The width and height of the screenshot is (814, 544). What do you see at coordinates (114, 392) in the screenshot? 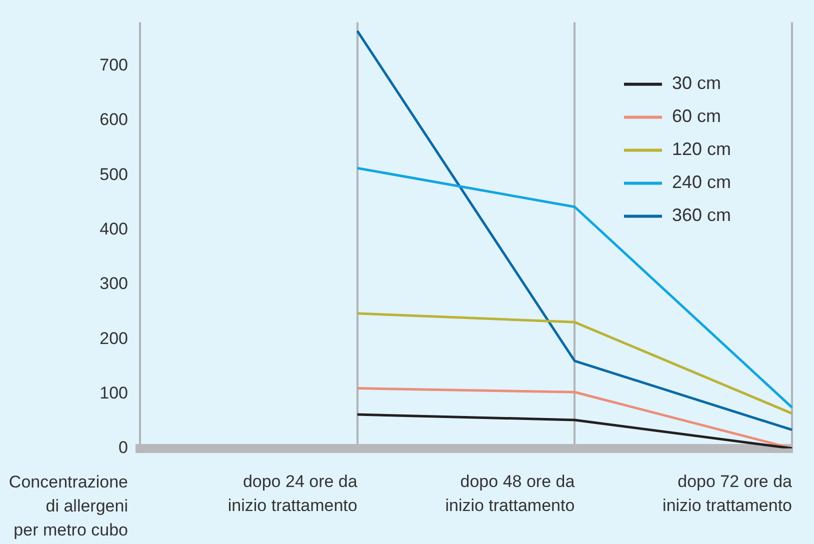
I see `y-tick-label: 100` at bounding box center [114, 392].